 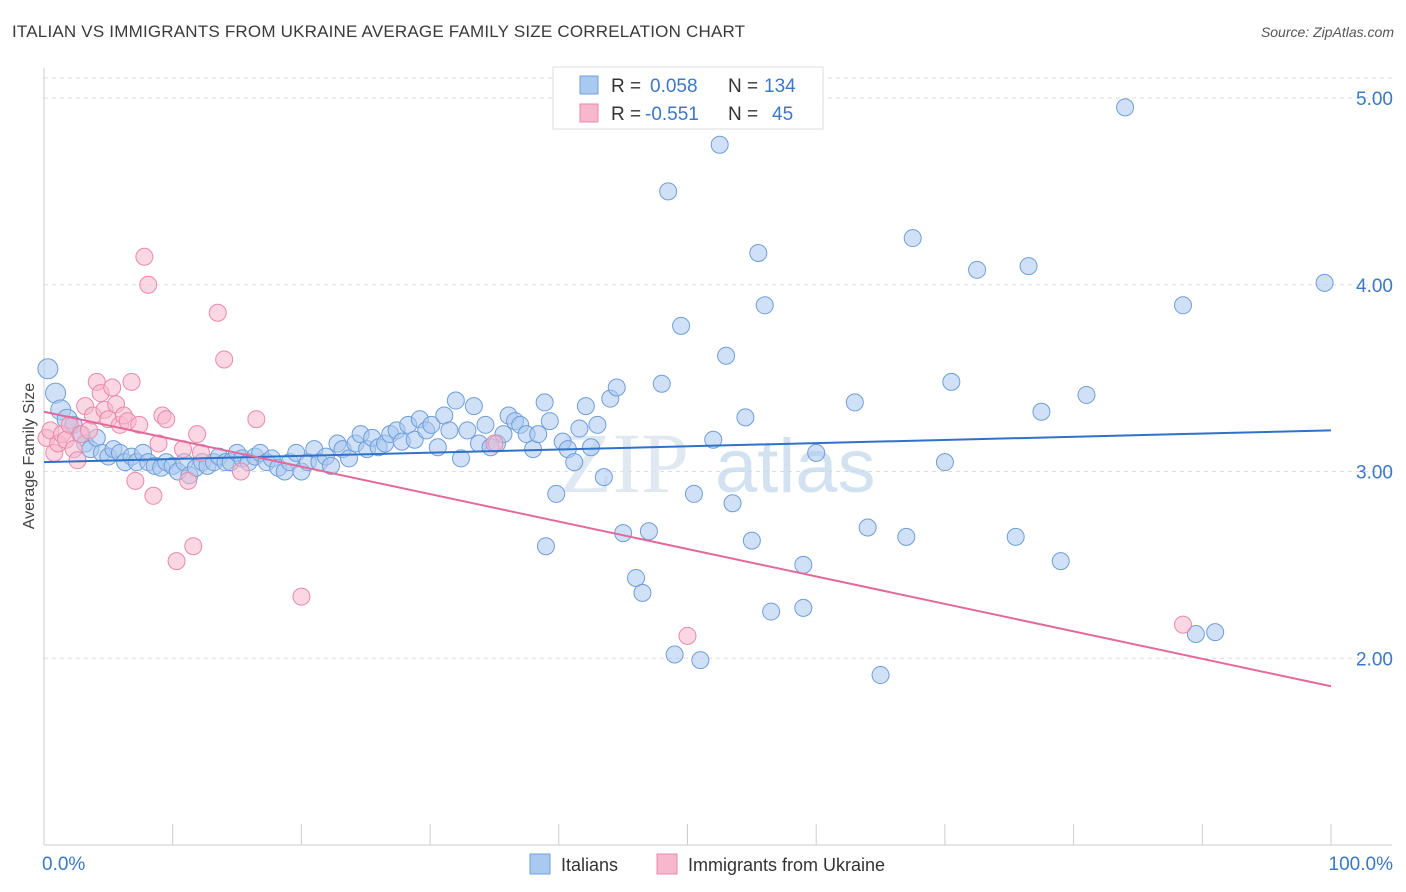 I want to click on stats-n-value-2: 45, so click(x=782, y=114).